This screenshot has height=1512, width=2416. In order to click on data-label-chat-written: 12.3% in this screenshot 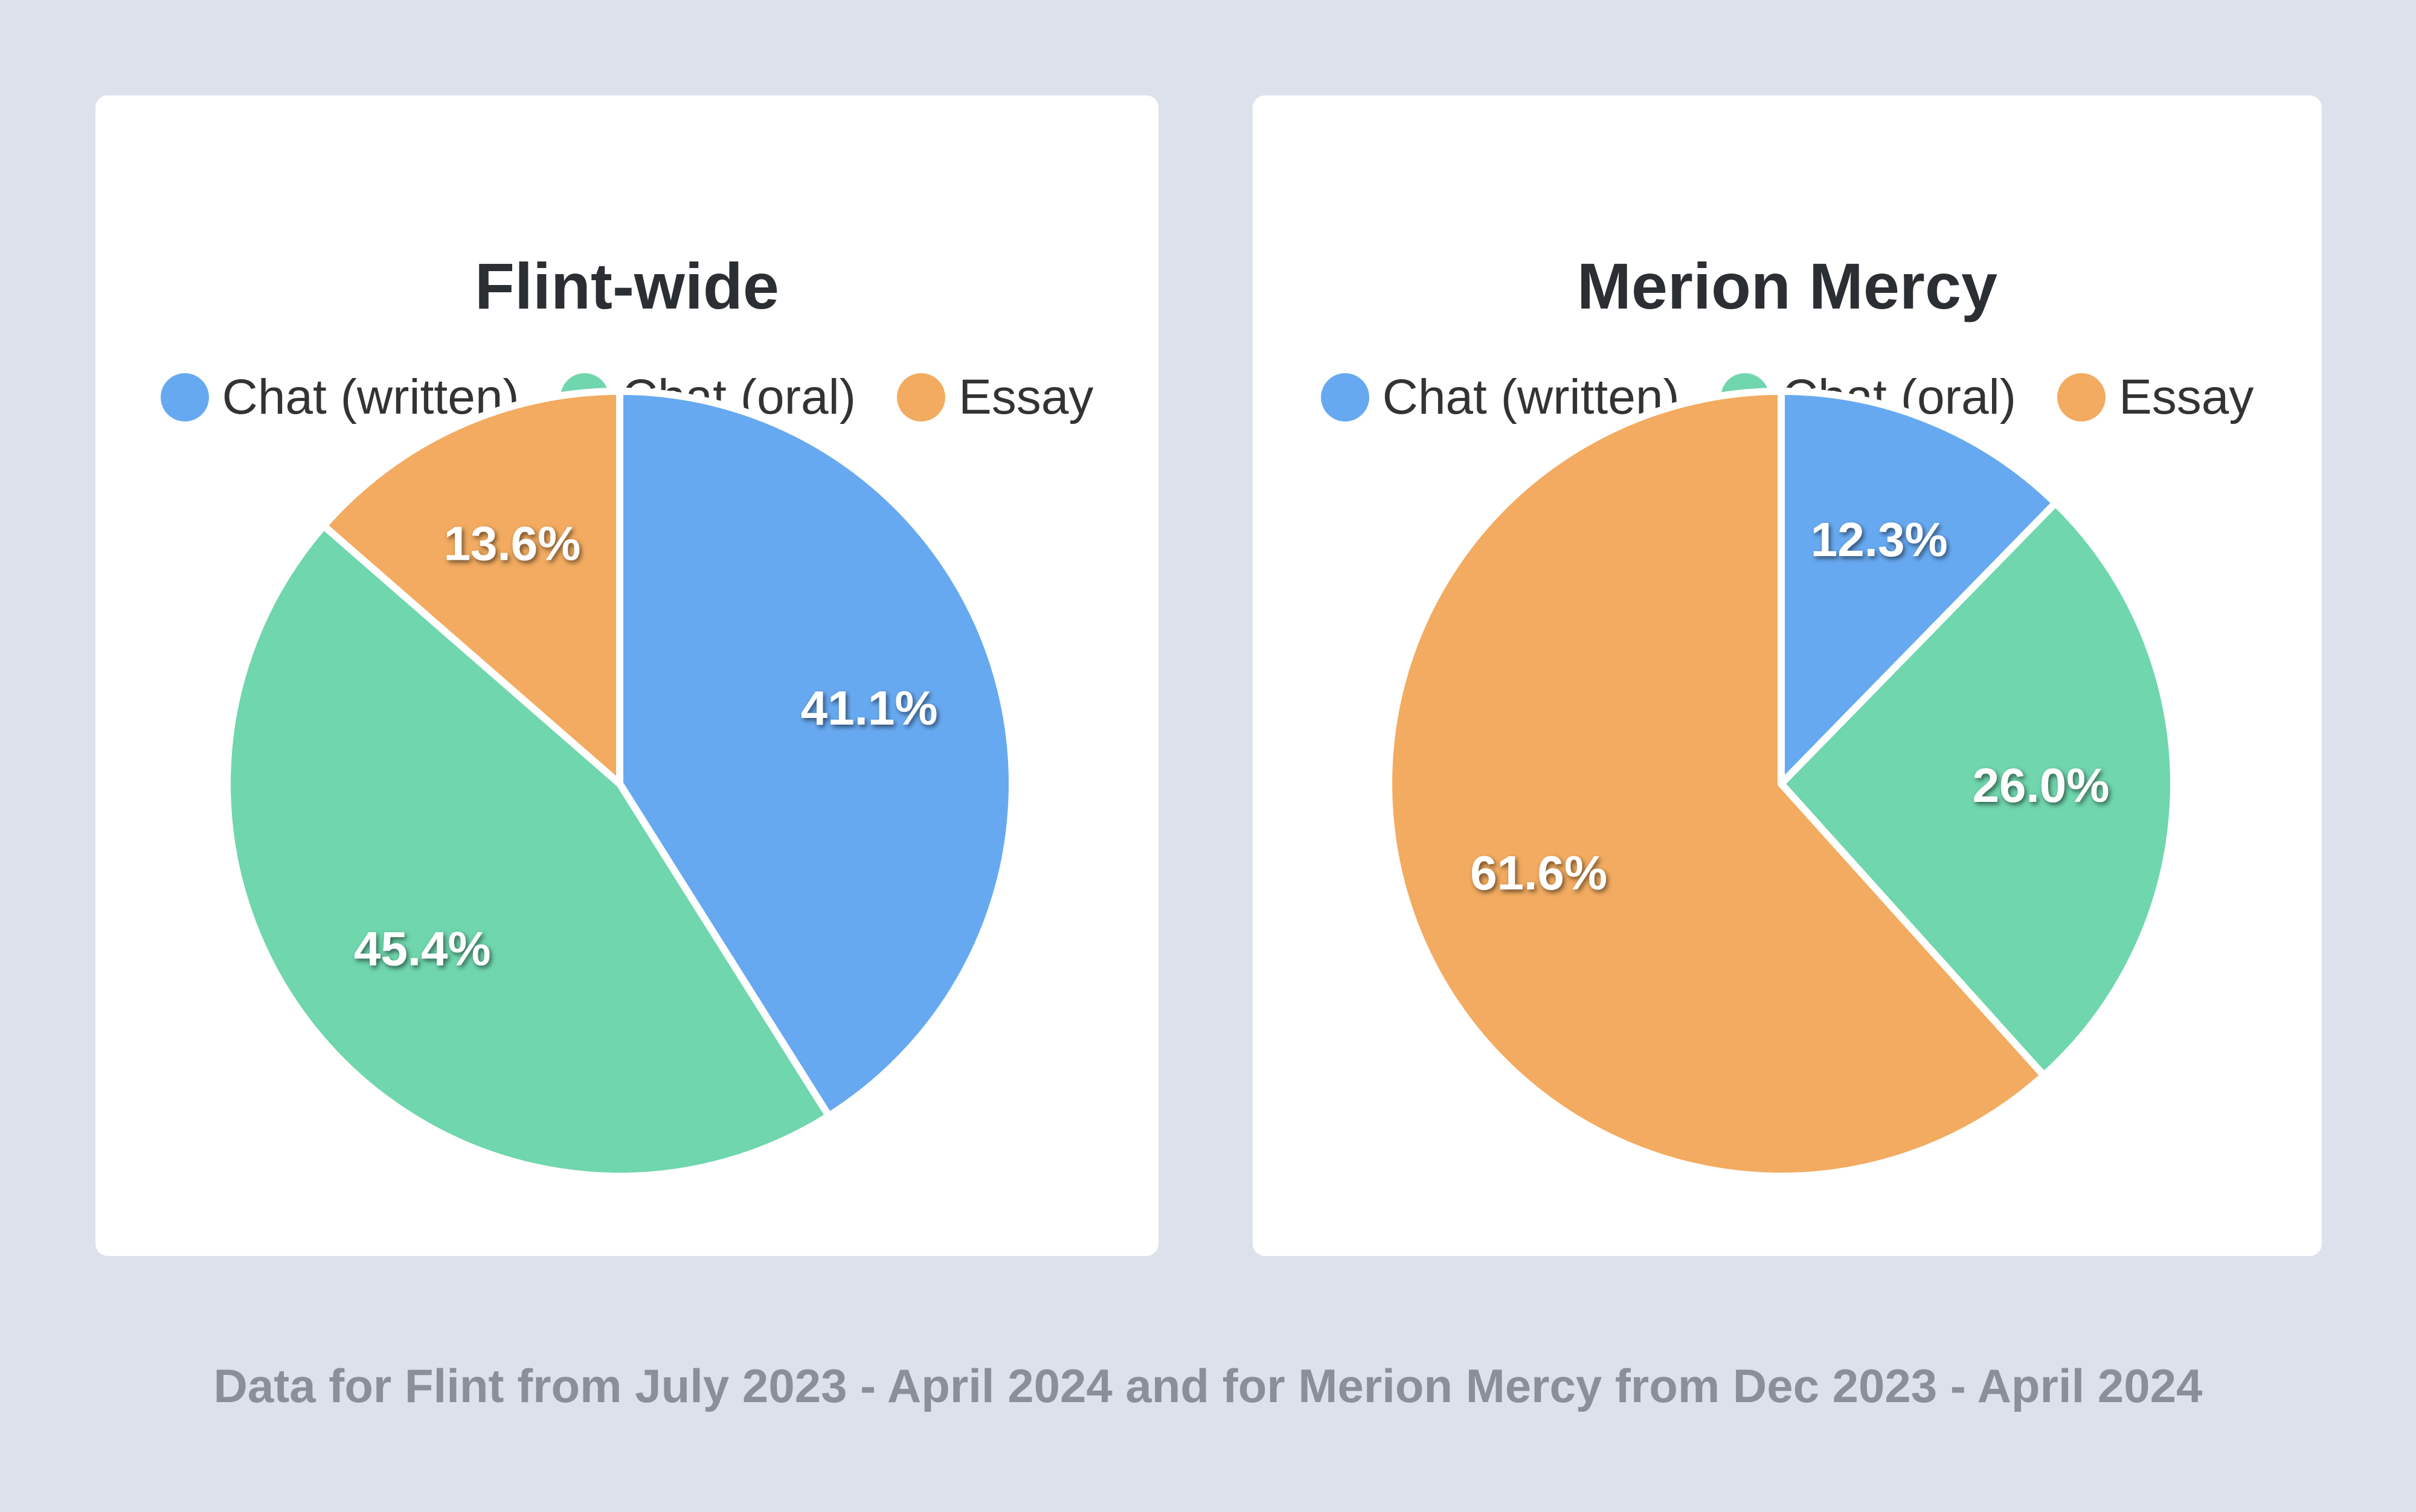, I will do `click(1879, 539)`.